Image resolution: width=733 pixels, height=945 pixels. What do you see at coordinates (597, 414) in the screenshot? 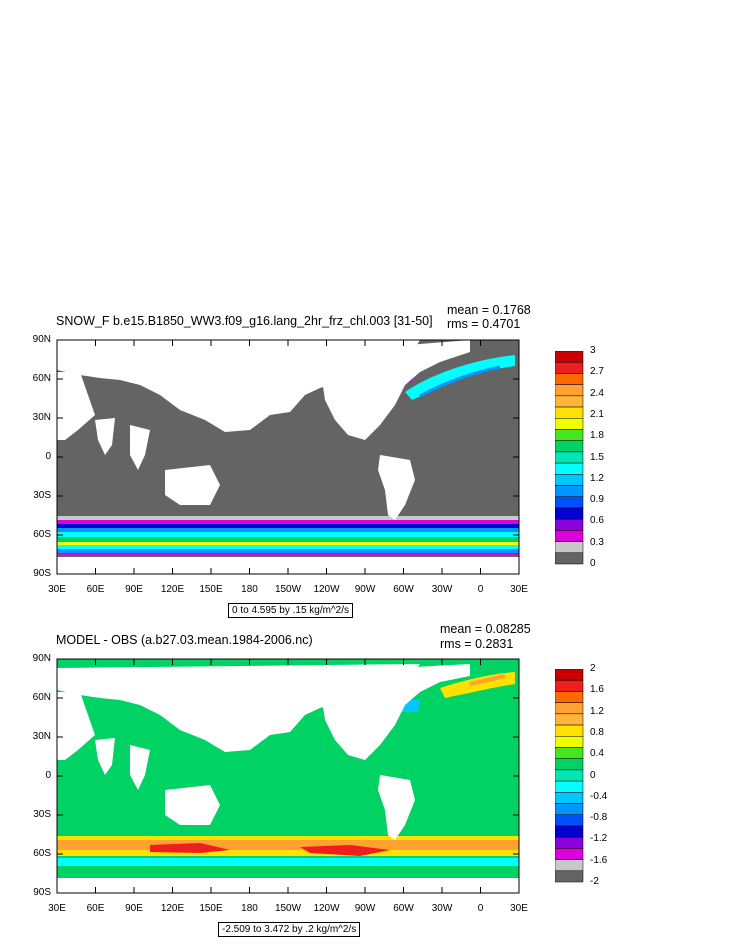
I see `colorbar-label: 2.1` at bounding box center [597, 414].